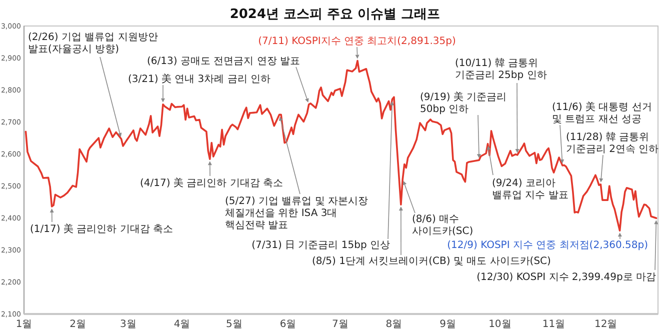 The width and height of the screenshot is (670, 332). Describe the element at coordinates (448, 324) in the screenshot. I see `x-tick-label: 9월` at that location.